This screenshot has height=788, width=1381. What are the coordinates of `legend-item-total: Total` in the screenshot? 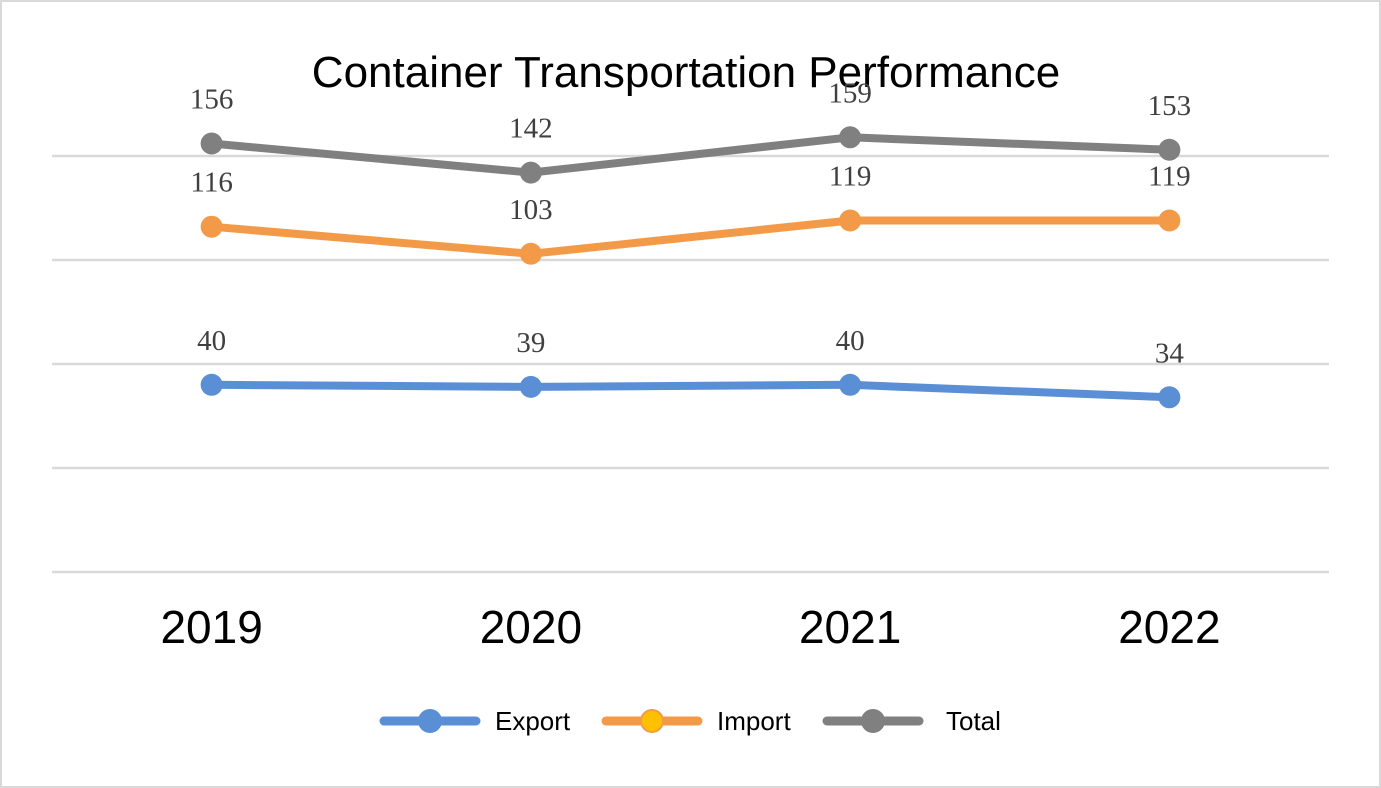 It's located at (911, 721).